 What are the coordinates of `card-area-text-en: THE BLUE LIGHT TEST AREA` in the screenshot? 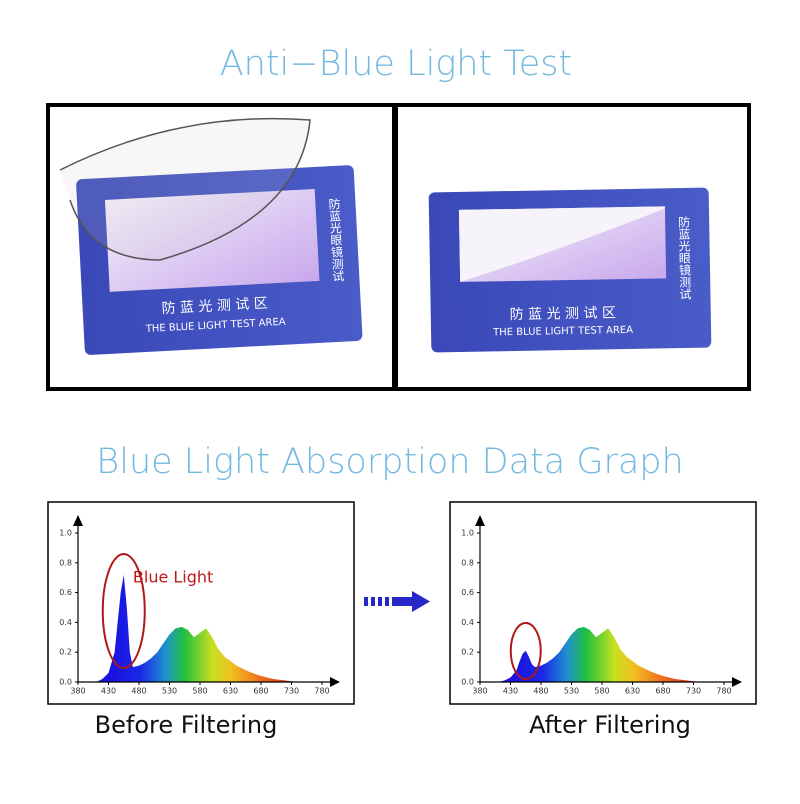 It's located at (562, 331).